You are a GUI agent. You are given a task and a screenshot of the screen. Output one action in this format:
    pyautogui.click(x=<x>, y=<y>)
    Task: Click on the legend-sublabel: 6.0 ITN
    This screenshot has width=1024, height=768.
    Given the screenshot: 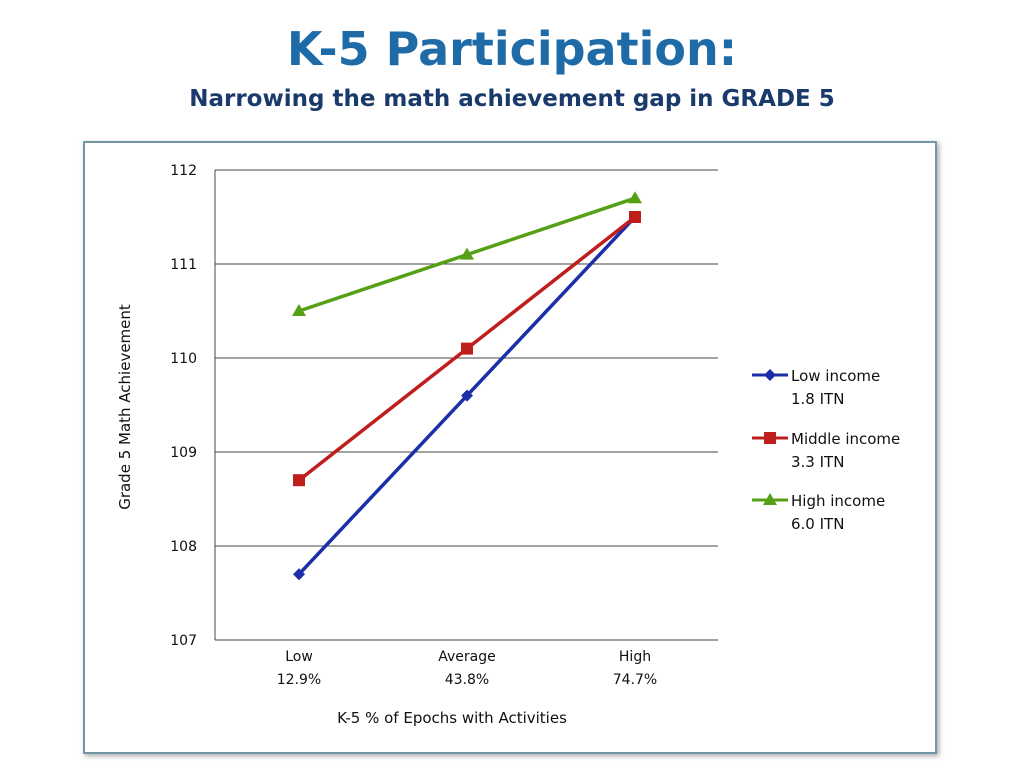 What is the action you would take?
    pyautogui.click(x=817, y=524)
    